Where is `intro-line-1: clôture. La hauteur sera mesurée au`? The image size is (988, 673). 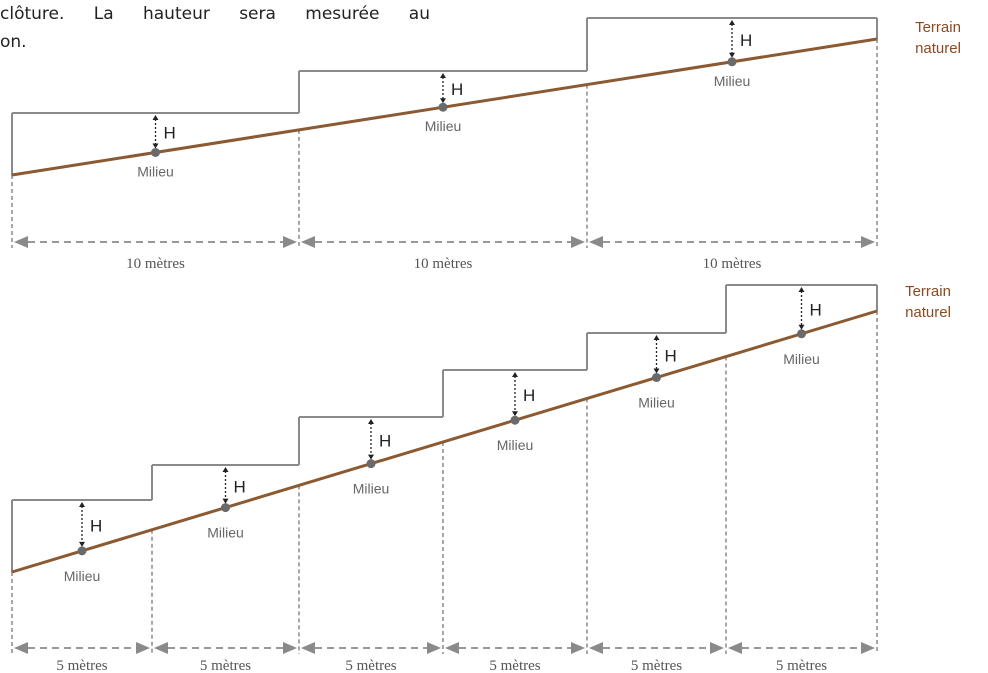
intro-line-1: clôture. La hauteur sera mesurée au is located at coordinates (215, 14).